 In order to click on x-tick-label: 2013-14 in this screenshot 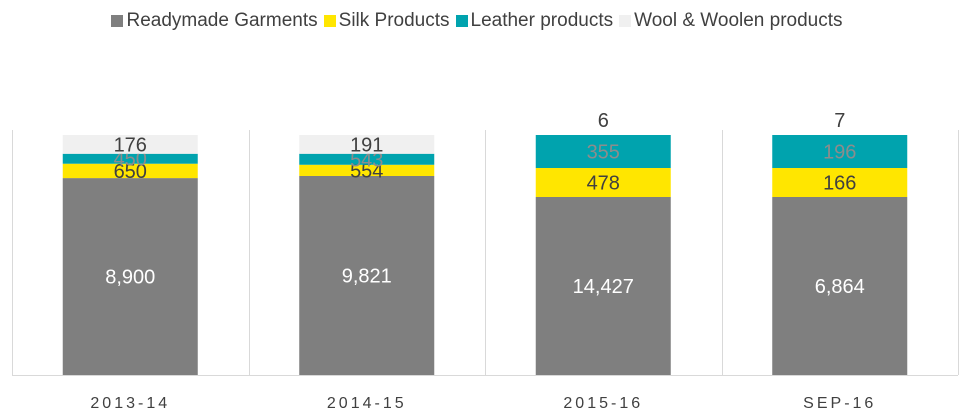, I will do `click(130, 403)`.